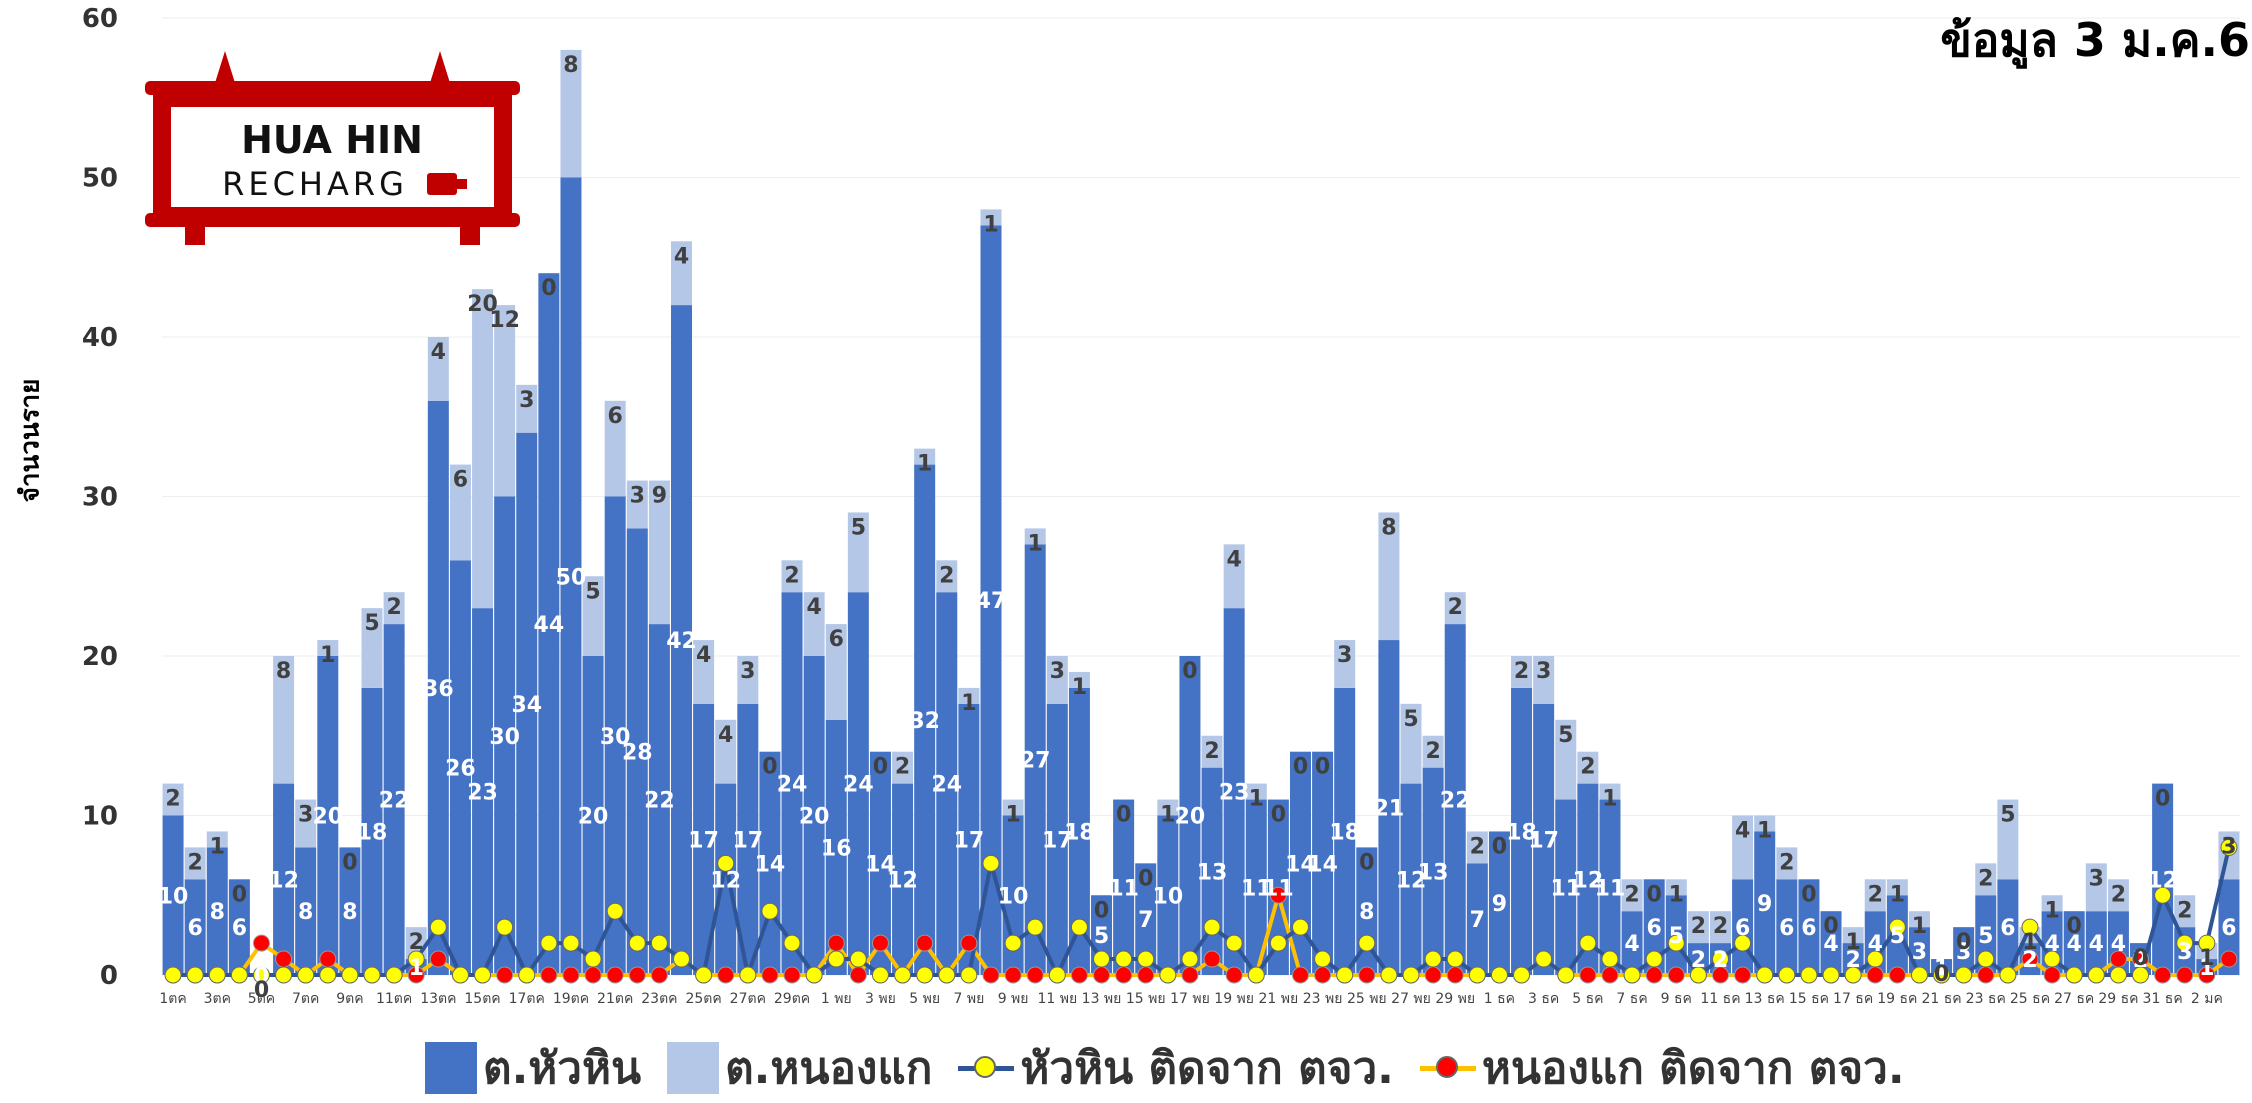  I want to click on x-tick-label: 29 พย, so click(1455, 999).